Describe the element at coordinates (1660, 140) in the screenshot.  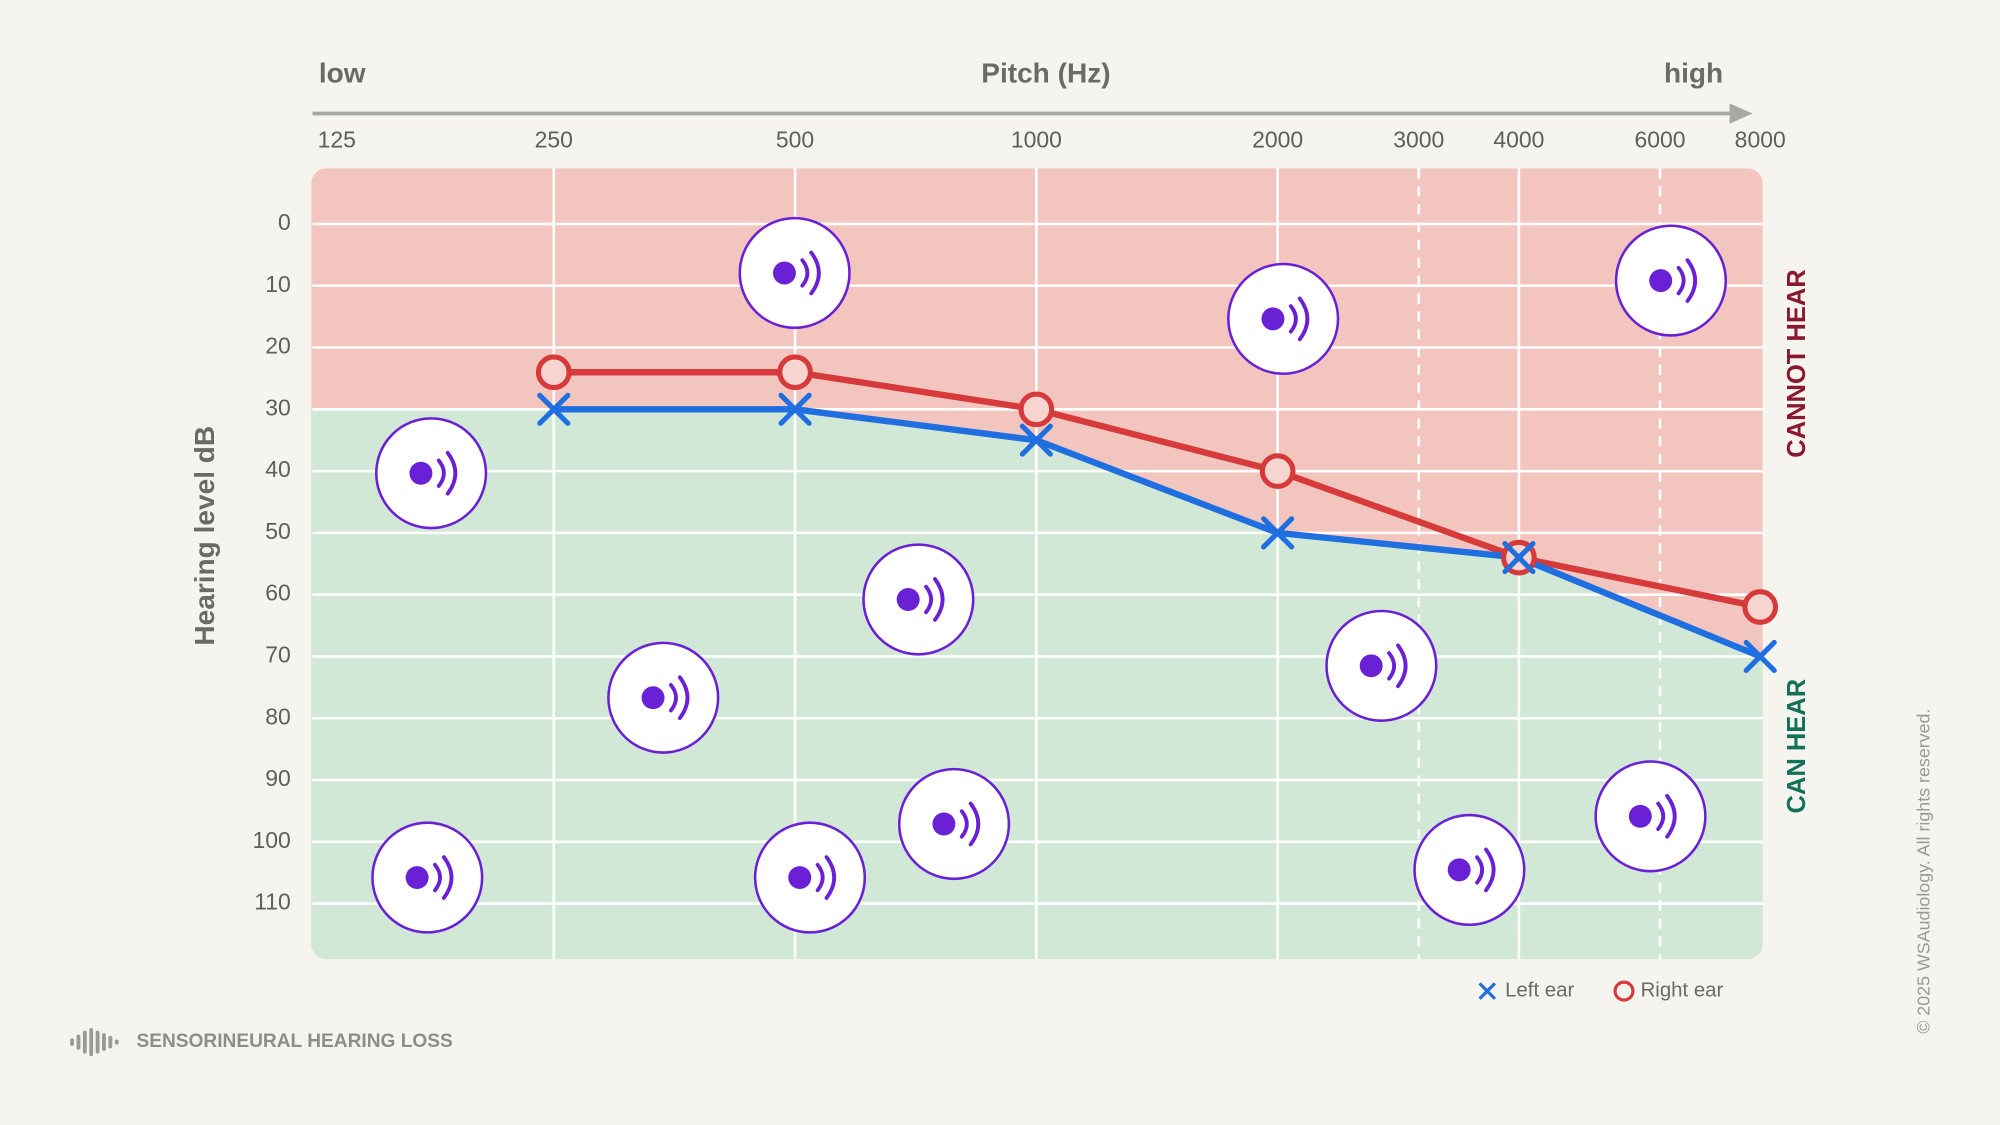
I see `x-tick-label: 6000` at that location.